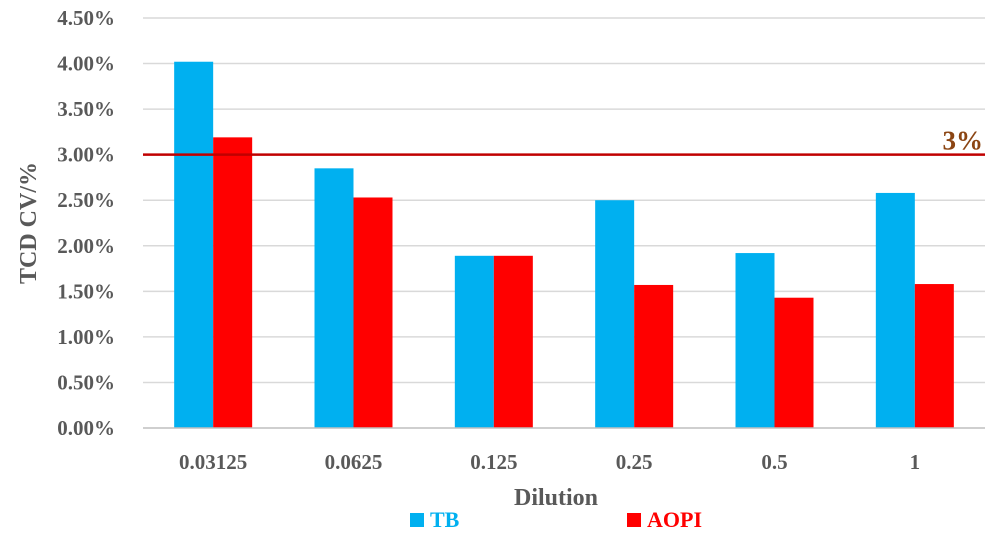  What do you see at coordinates (86, 200) in the screenshot?
I see `y-tick-label: 2.50%` at bounding box center [86, 200].